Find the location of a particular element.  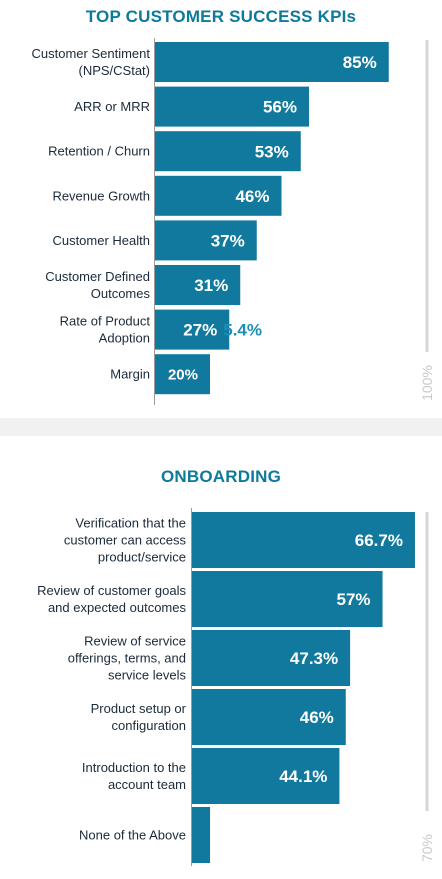

value-label: 47.3% is located at coordinates (314, 658).